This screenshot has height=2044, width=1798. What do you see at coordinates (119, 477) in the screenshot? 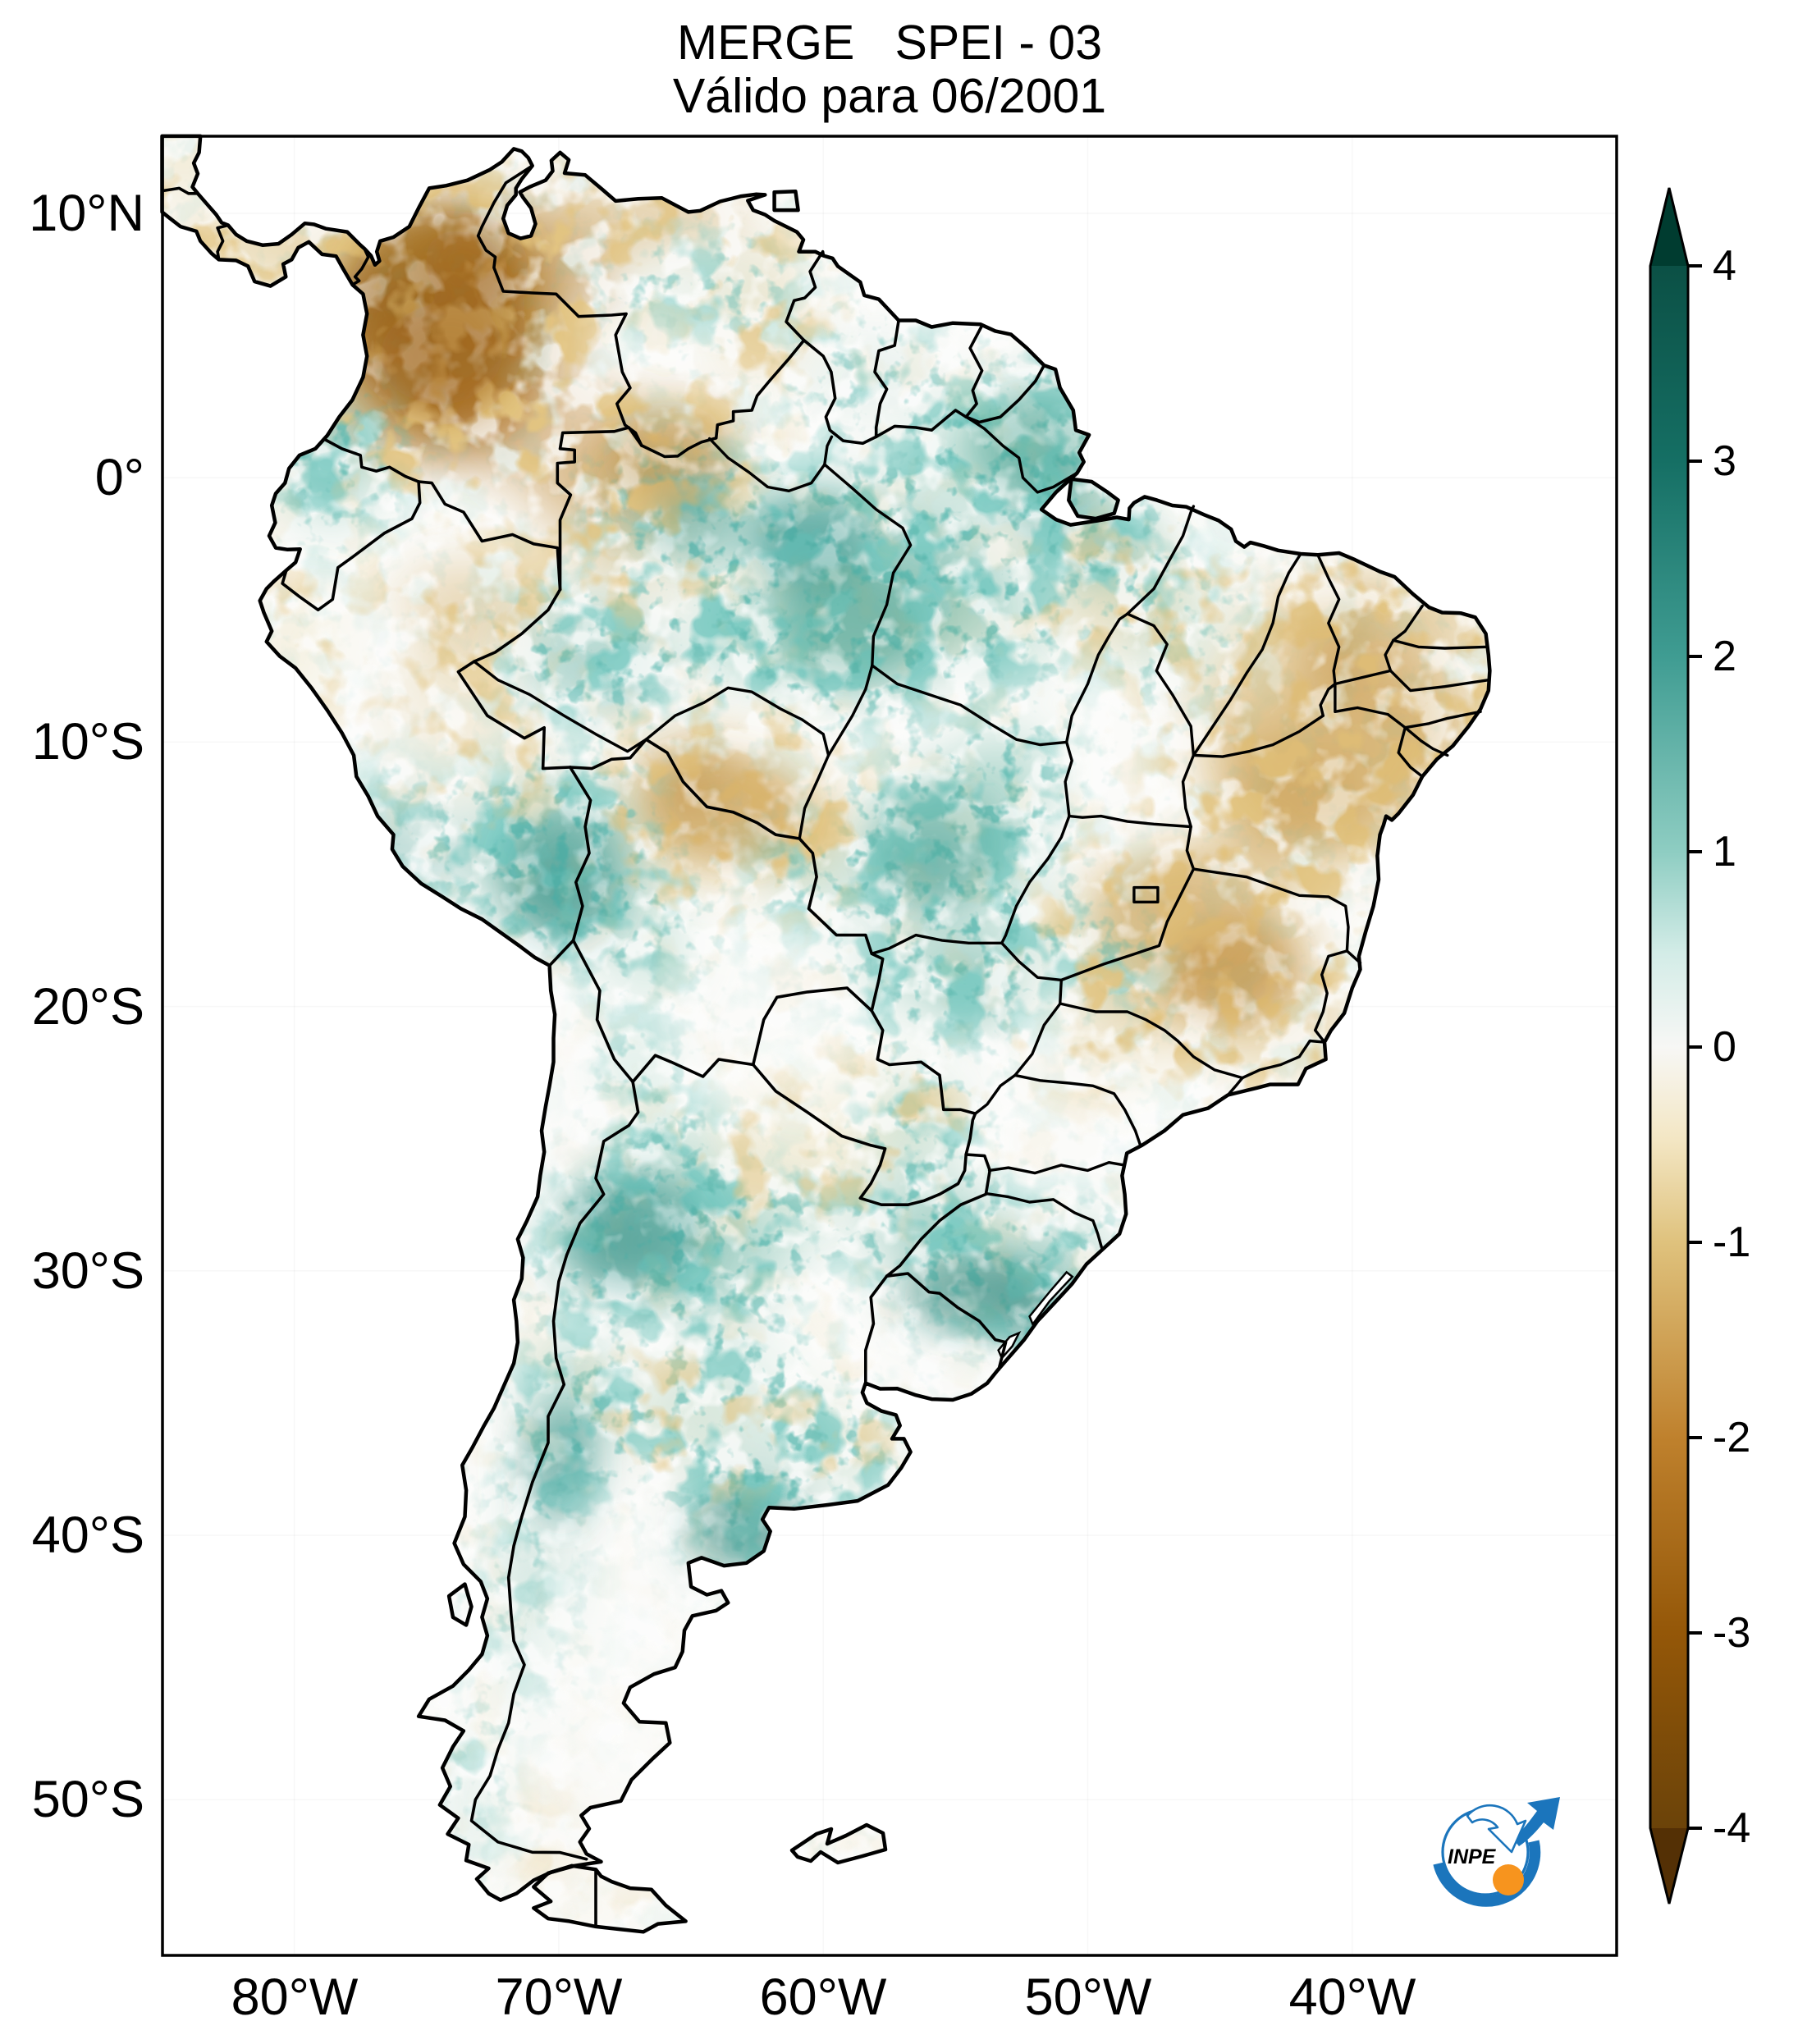
I see `svg-text: 0°` at bounding box center [119, 477].